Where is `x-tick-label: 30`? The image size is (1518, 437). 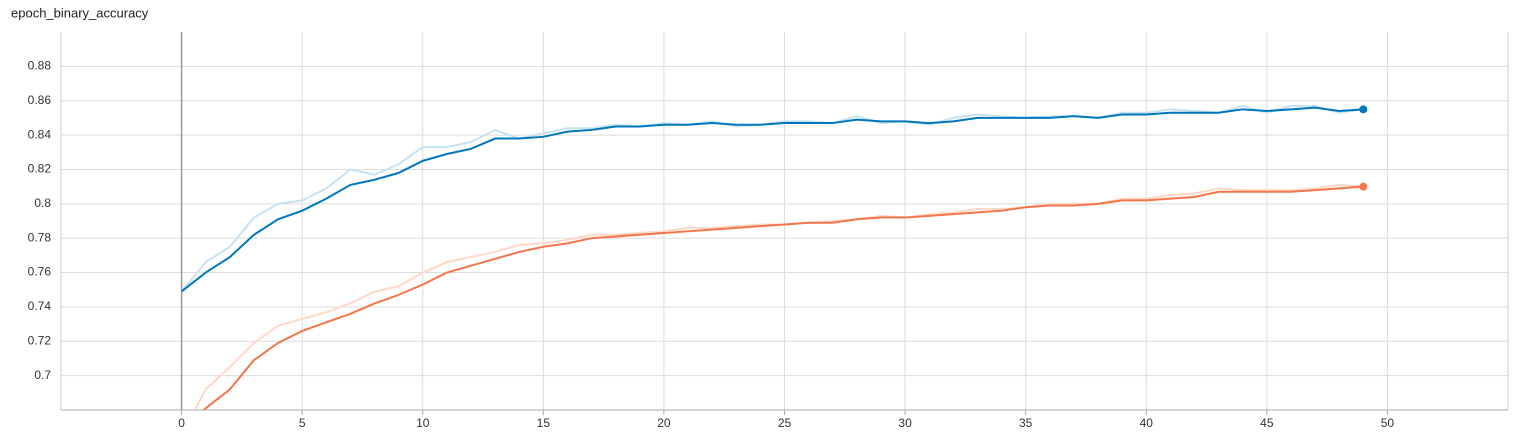
x-tick-label: 30 is located at coordinates (905, 423).